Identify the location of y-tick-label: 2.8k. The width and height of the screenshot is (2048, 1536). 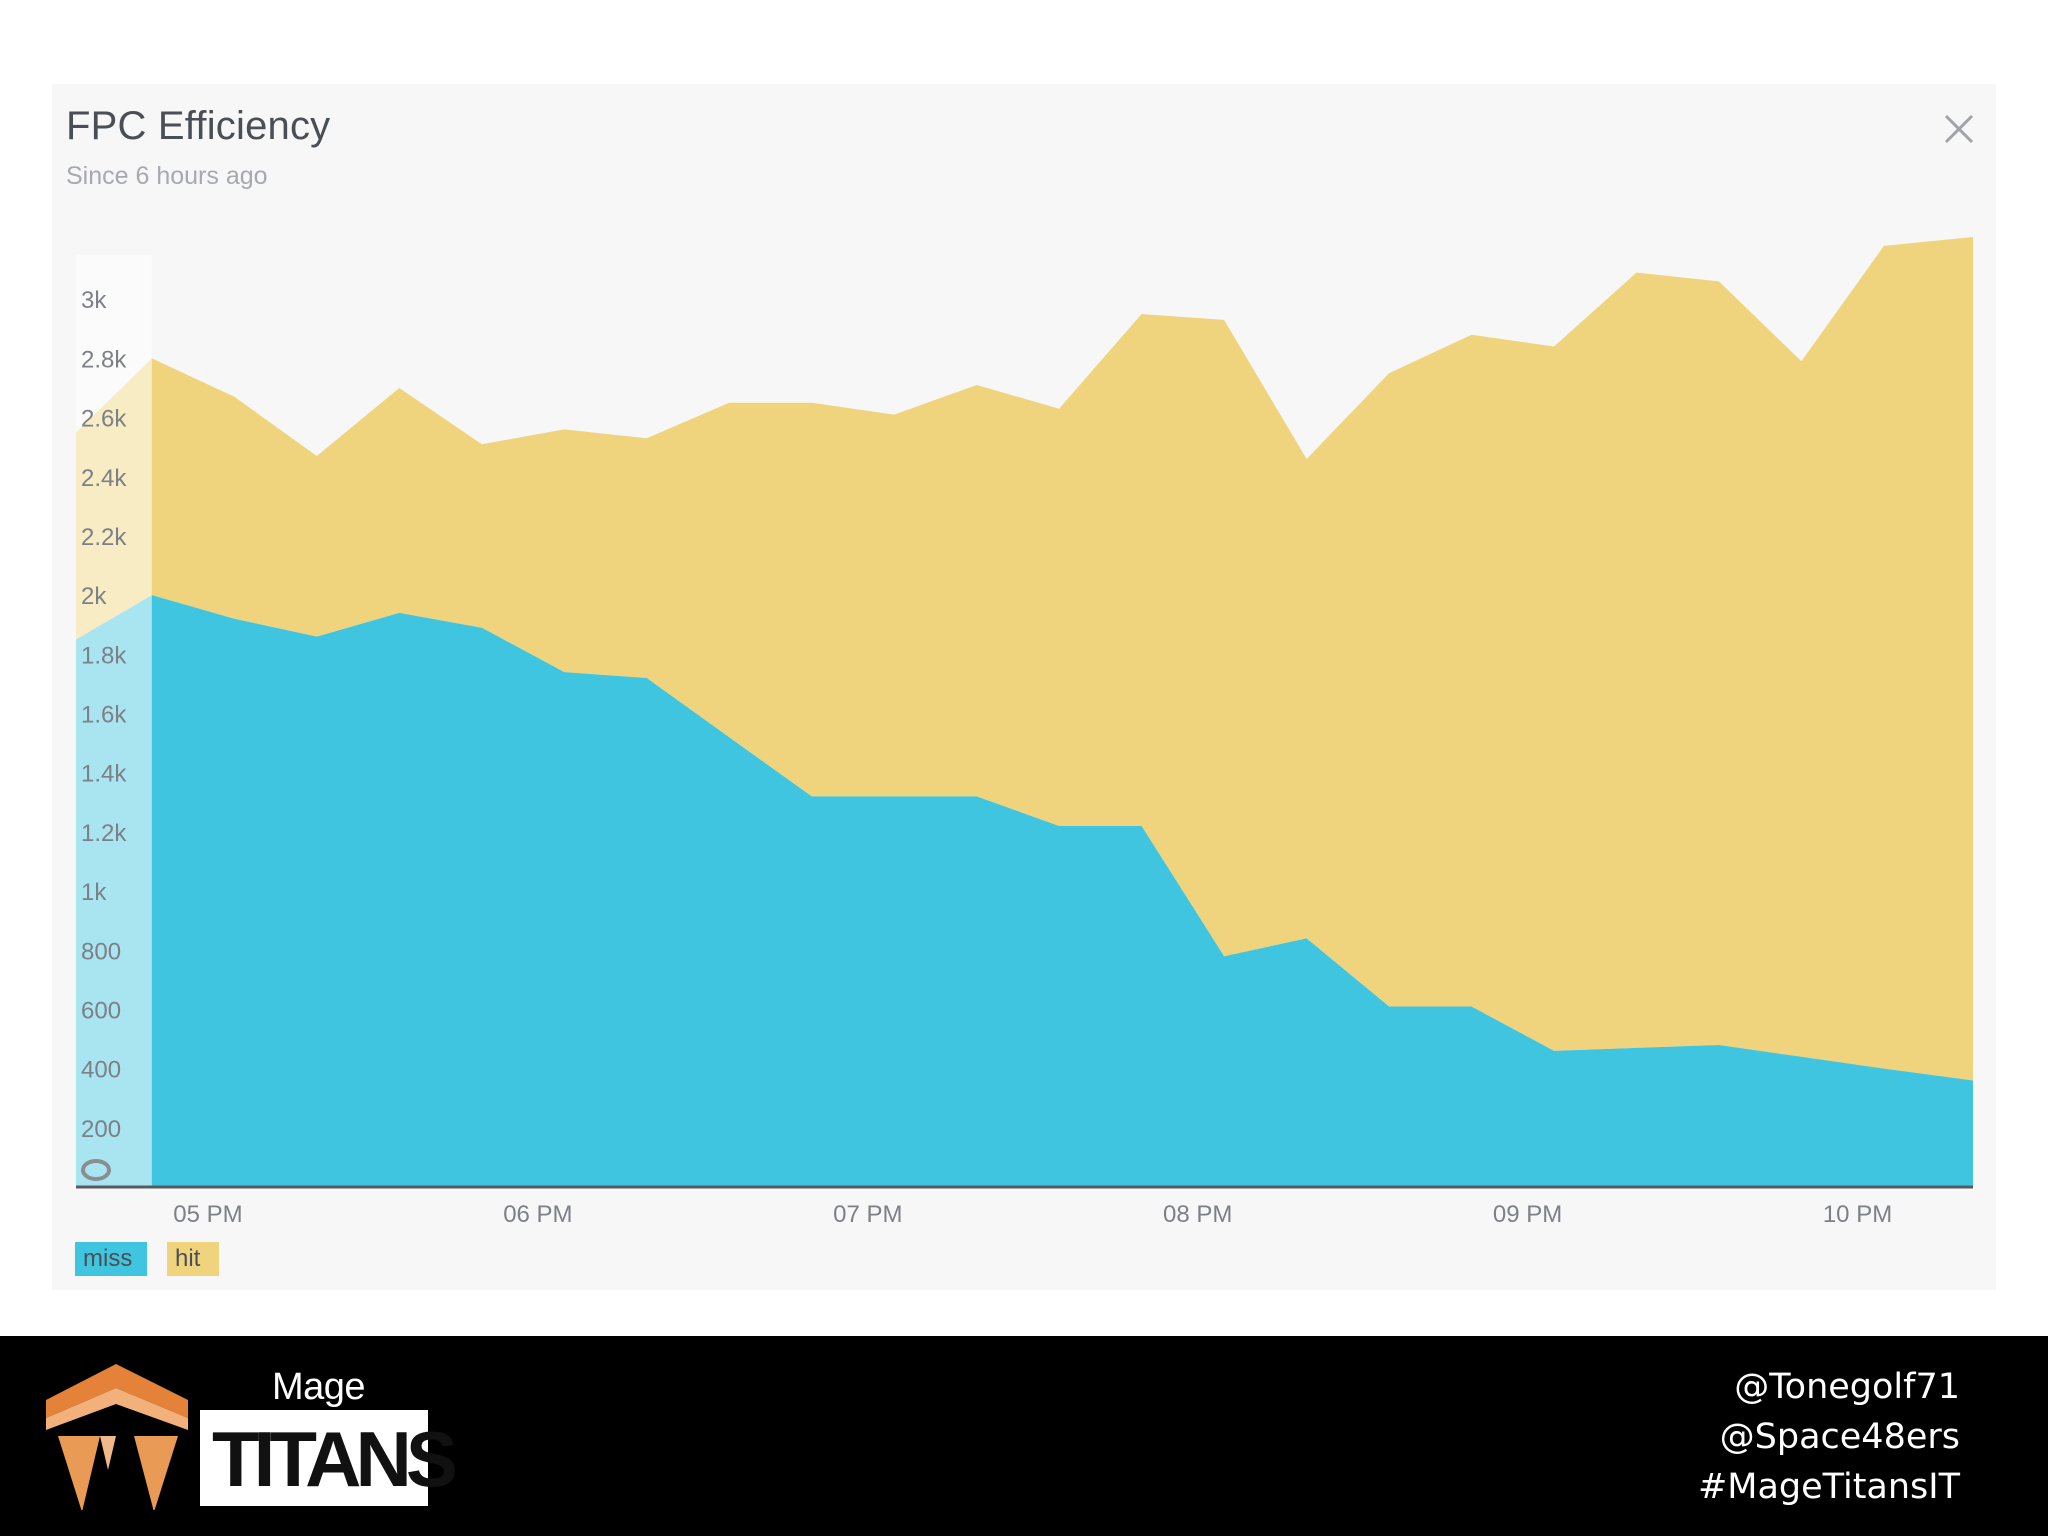
(104, 359).